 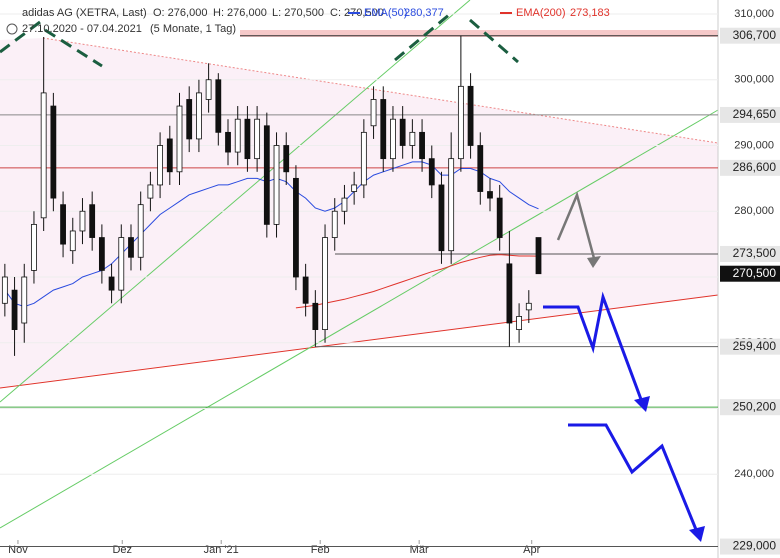 What do you see at coordinates (754, 145) in the screenshot?
I see `y-tick-label: 290,000` at bounding box center [754, 145].